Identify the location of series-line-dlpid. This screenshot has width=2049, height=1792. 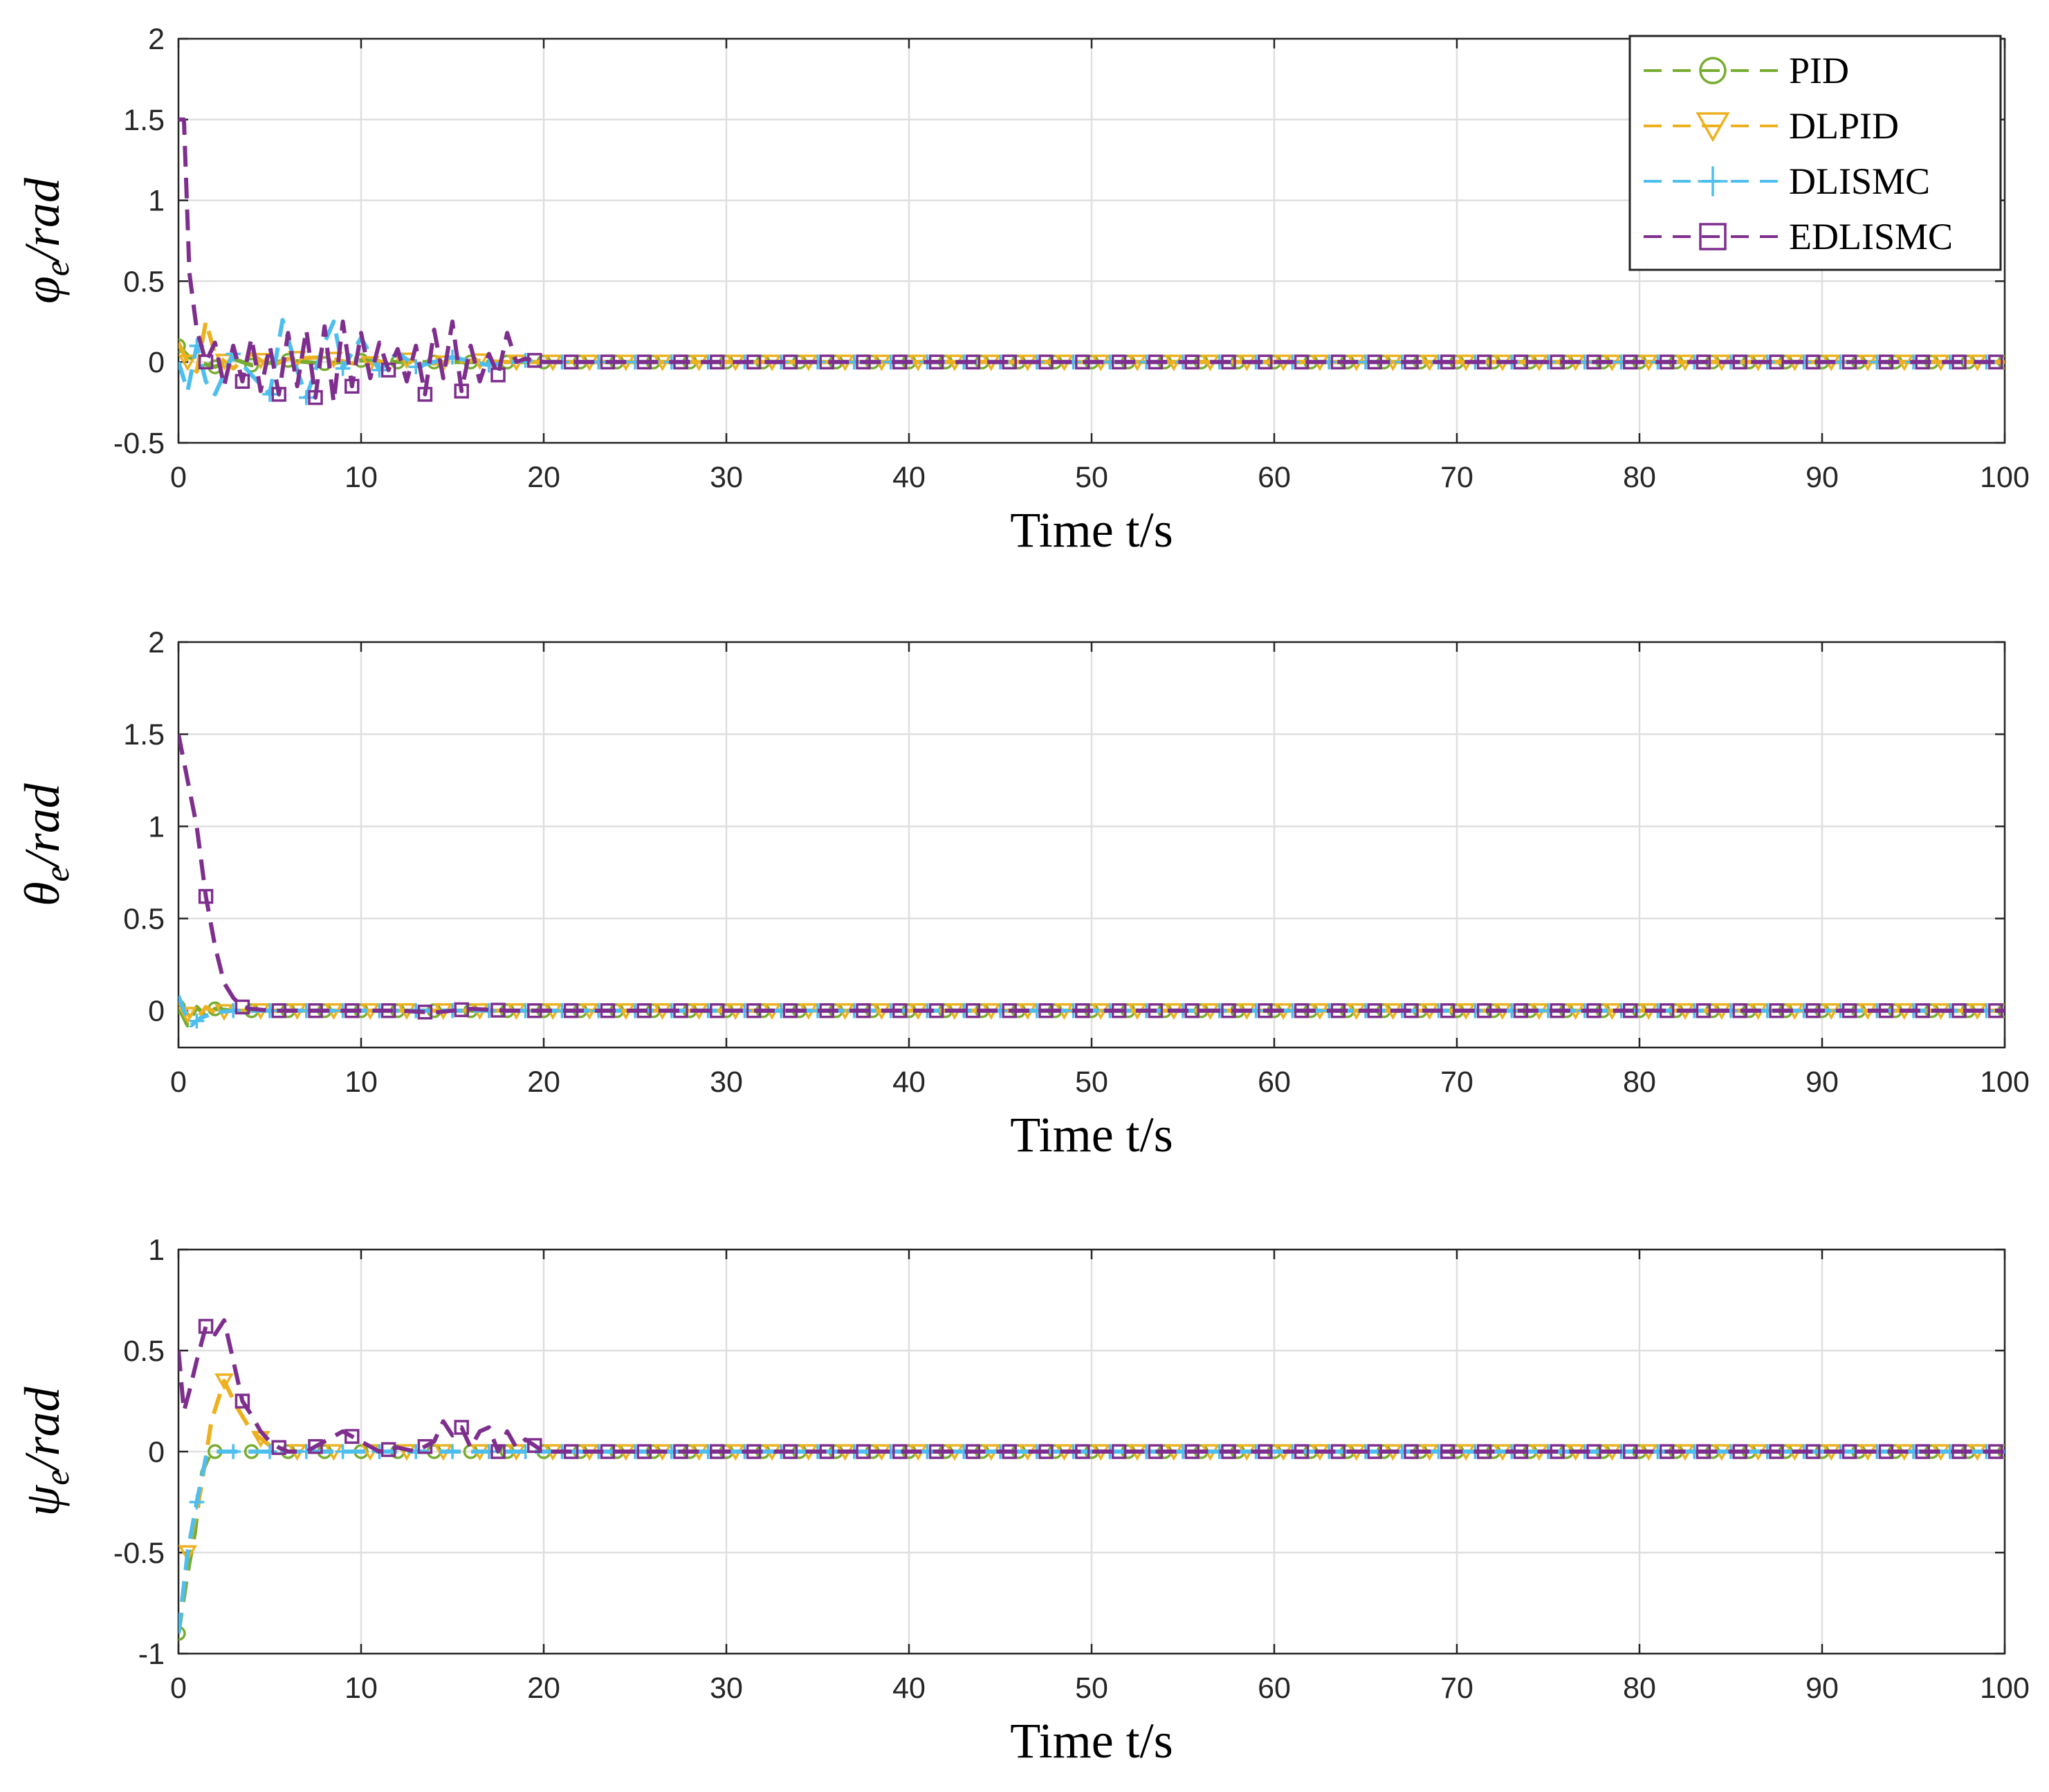
(1091, 346).